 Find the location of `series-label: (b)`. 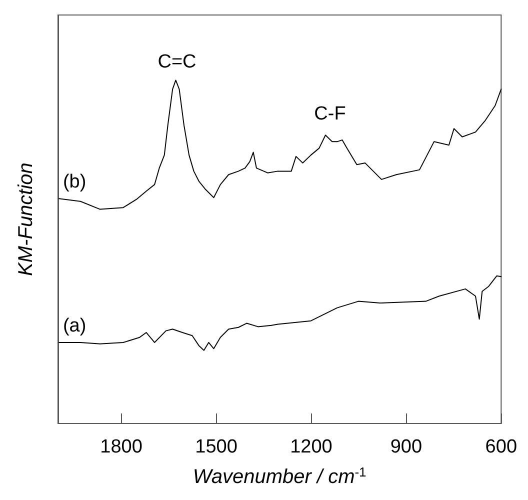

series-label: (b) is located at coordinates (74, 182).